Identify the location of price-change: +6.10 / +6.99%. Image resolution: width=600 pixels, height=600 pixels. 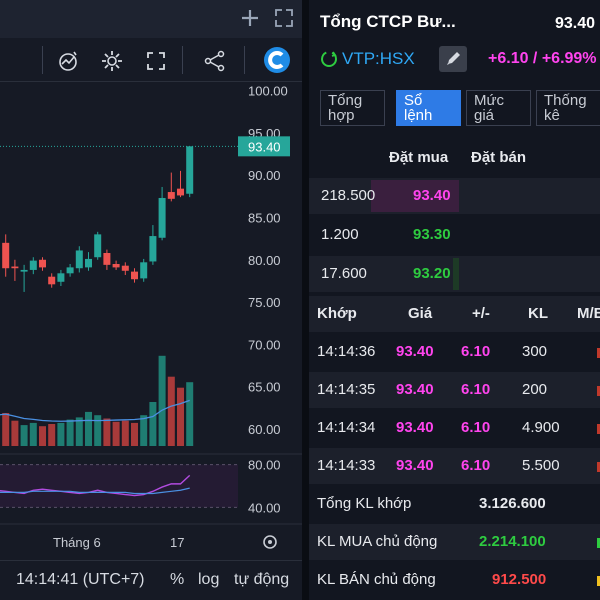
(542, 58).